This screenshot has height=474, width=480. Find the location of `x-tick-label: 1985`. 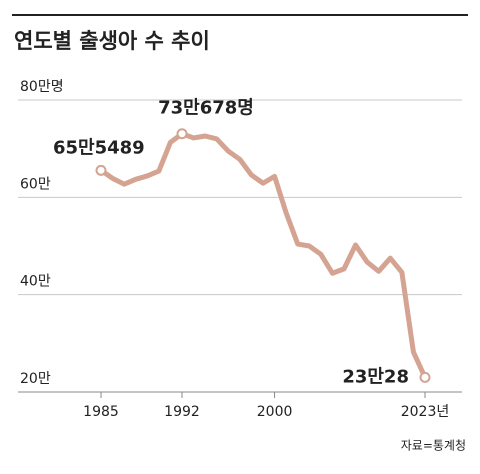

x-tick-label: 1985 is located at coordinates (101, 412).